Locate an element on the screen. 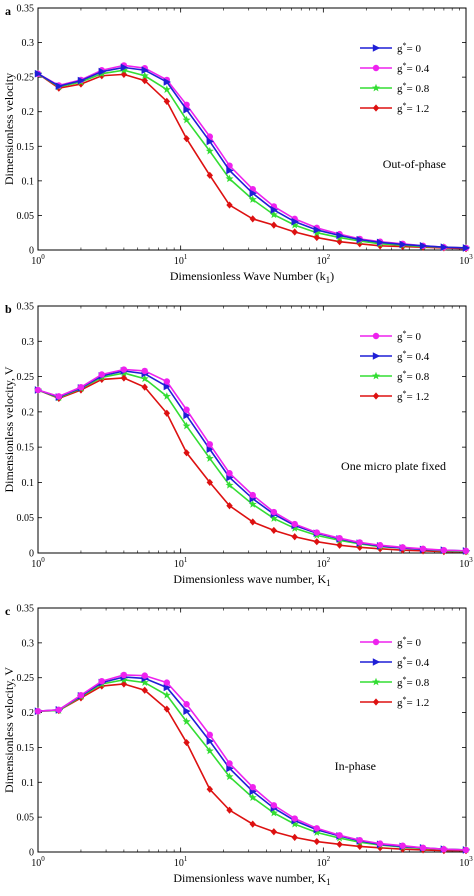 This screenshot has width=474, height=896. y-tick-label: 0.15 is located at coordinates (26, 748).